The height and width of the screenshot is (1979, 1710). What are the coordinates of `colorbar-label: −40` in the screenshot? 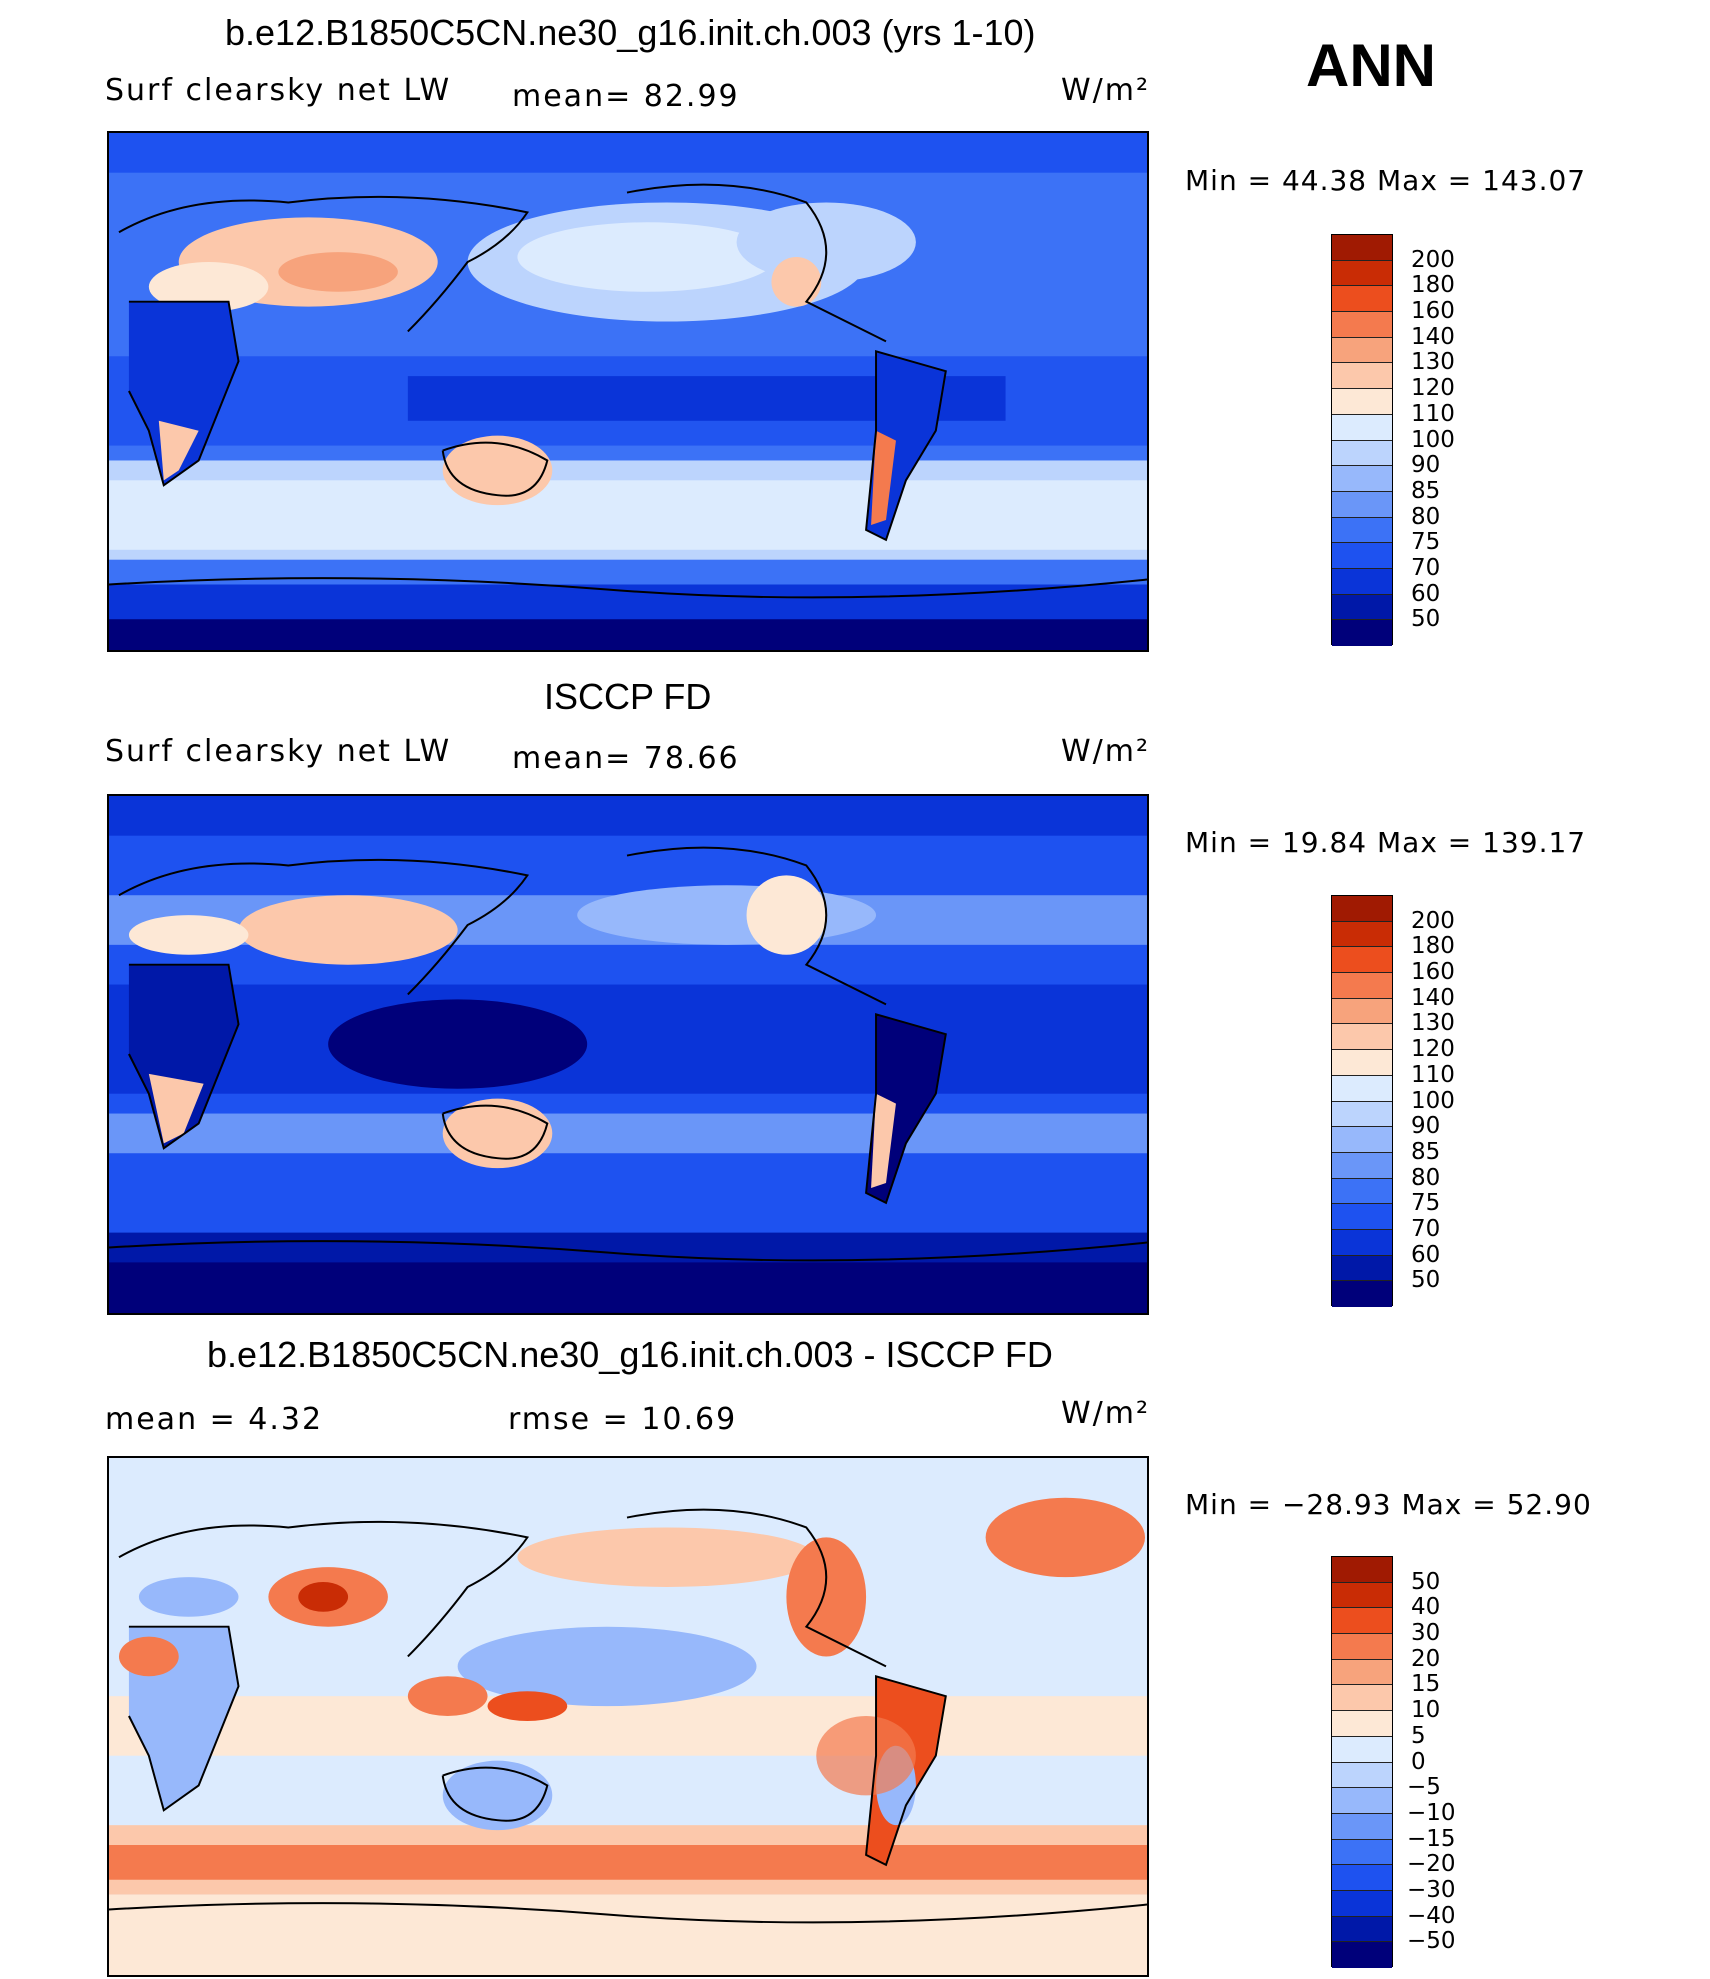 It's located at (1431, 1915).